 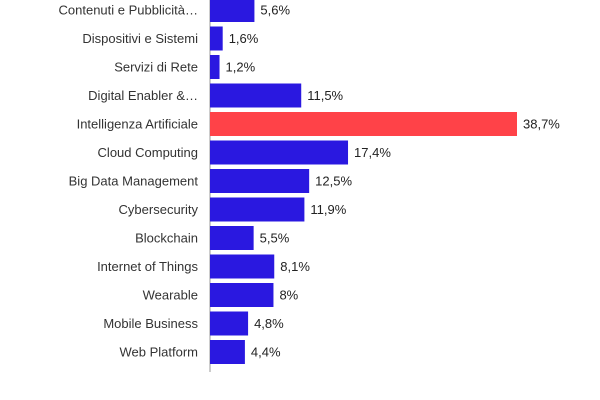 What do you see at coordinates (288, 295) in the screenshot?
I see `value-label: 8%` at bounding box center [288, 295].